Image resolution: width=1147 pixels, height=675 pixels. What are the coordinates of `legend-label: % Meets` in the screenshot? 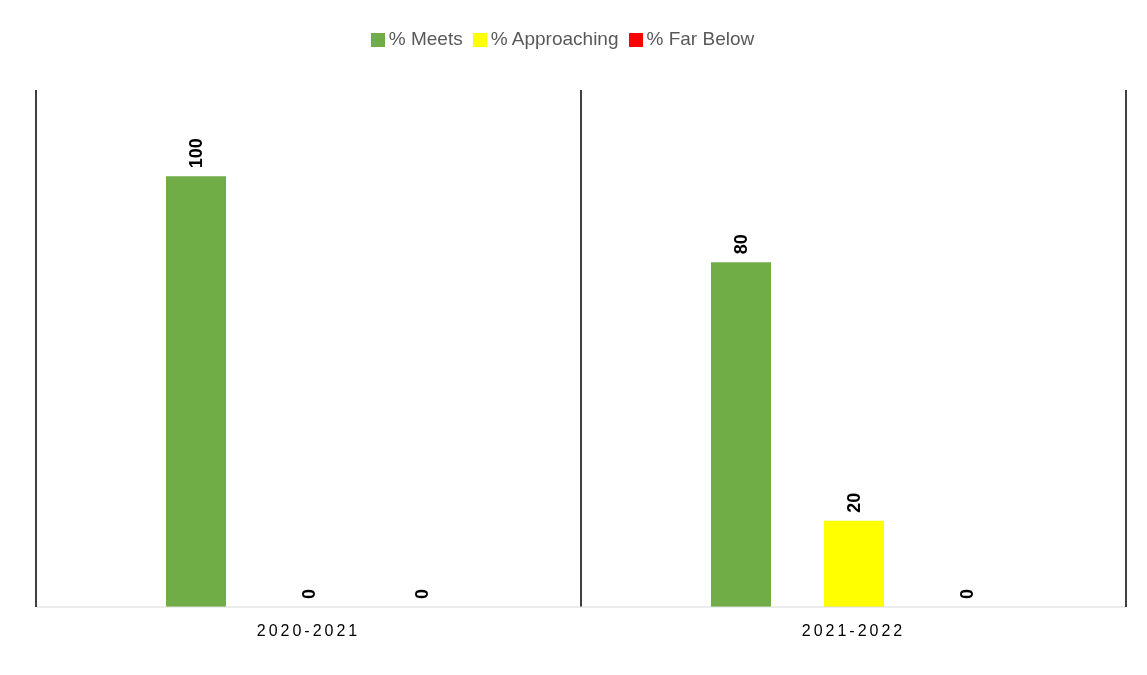 It's located at (425, 38).